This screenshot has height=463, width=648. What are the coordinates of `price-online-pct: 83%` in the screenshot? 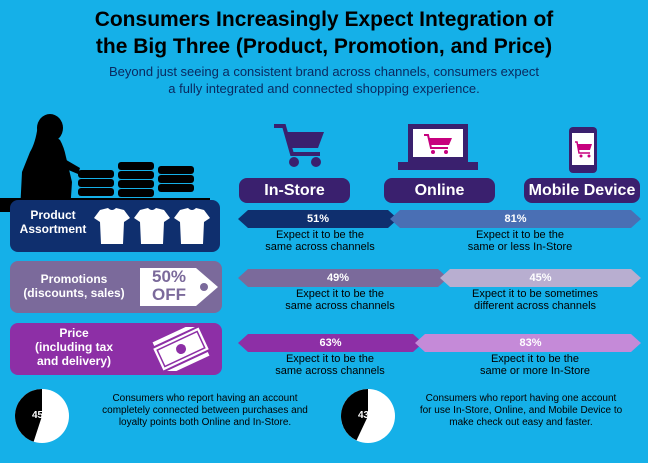 It's located at (530, 343).